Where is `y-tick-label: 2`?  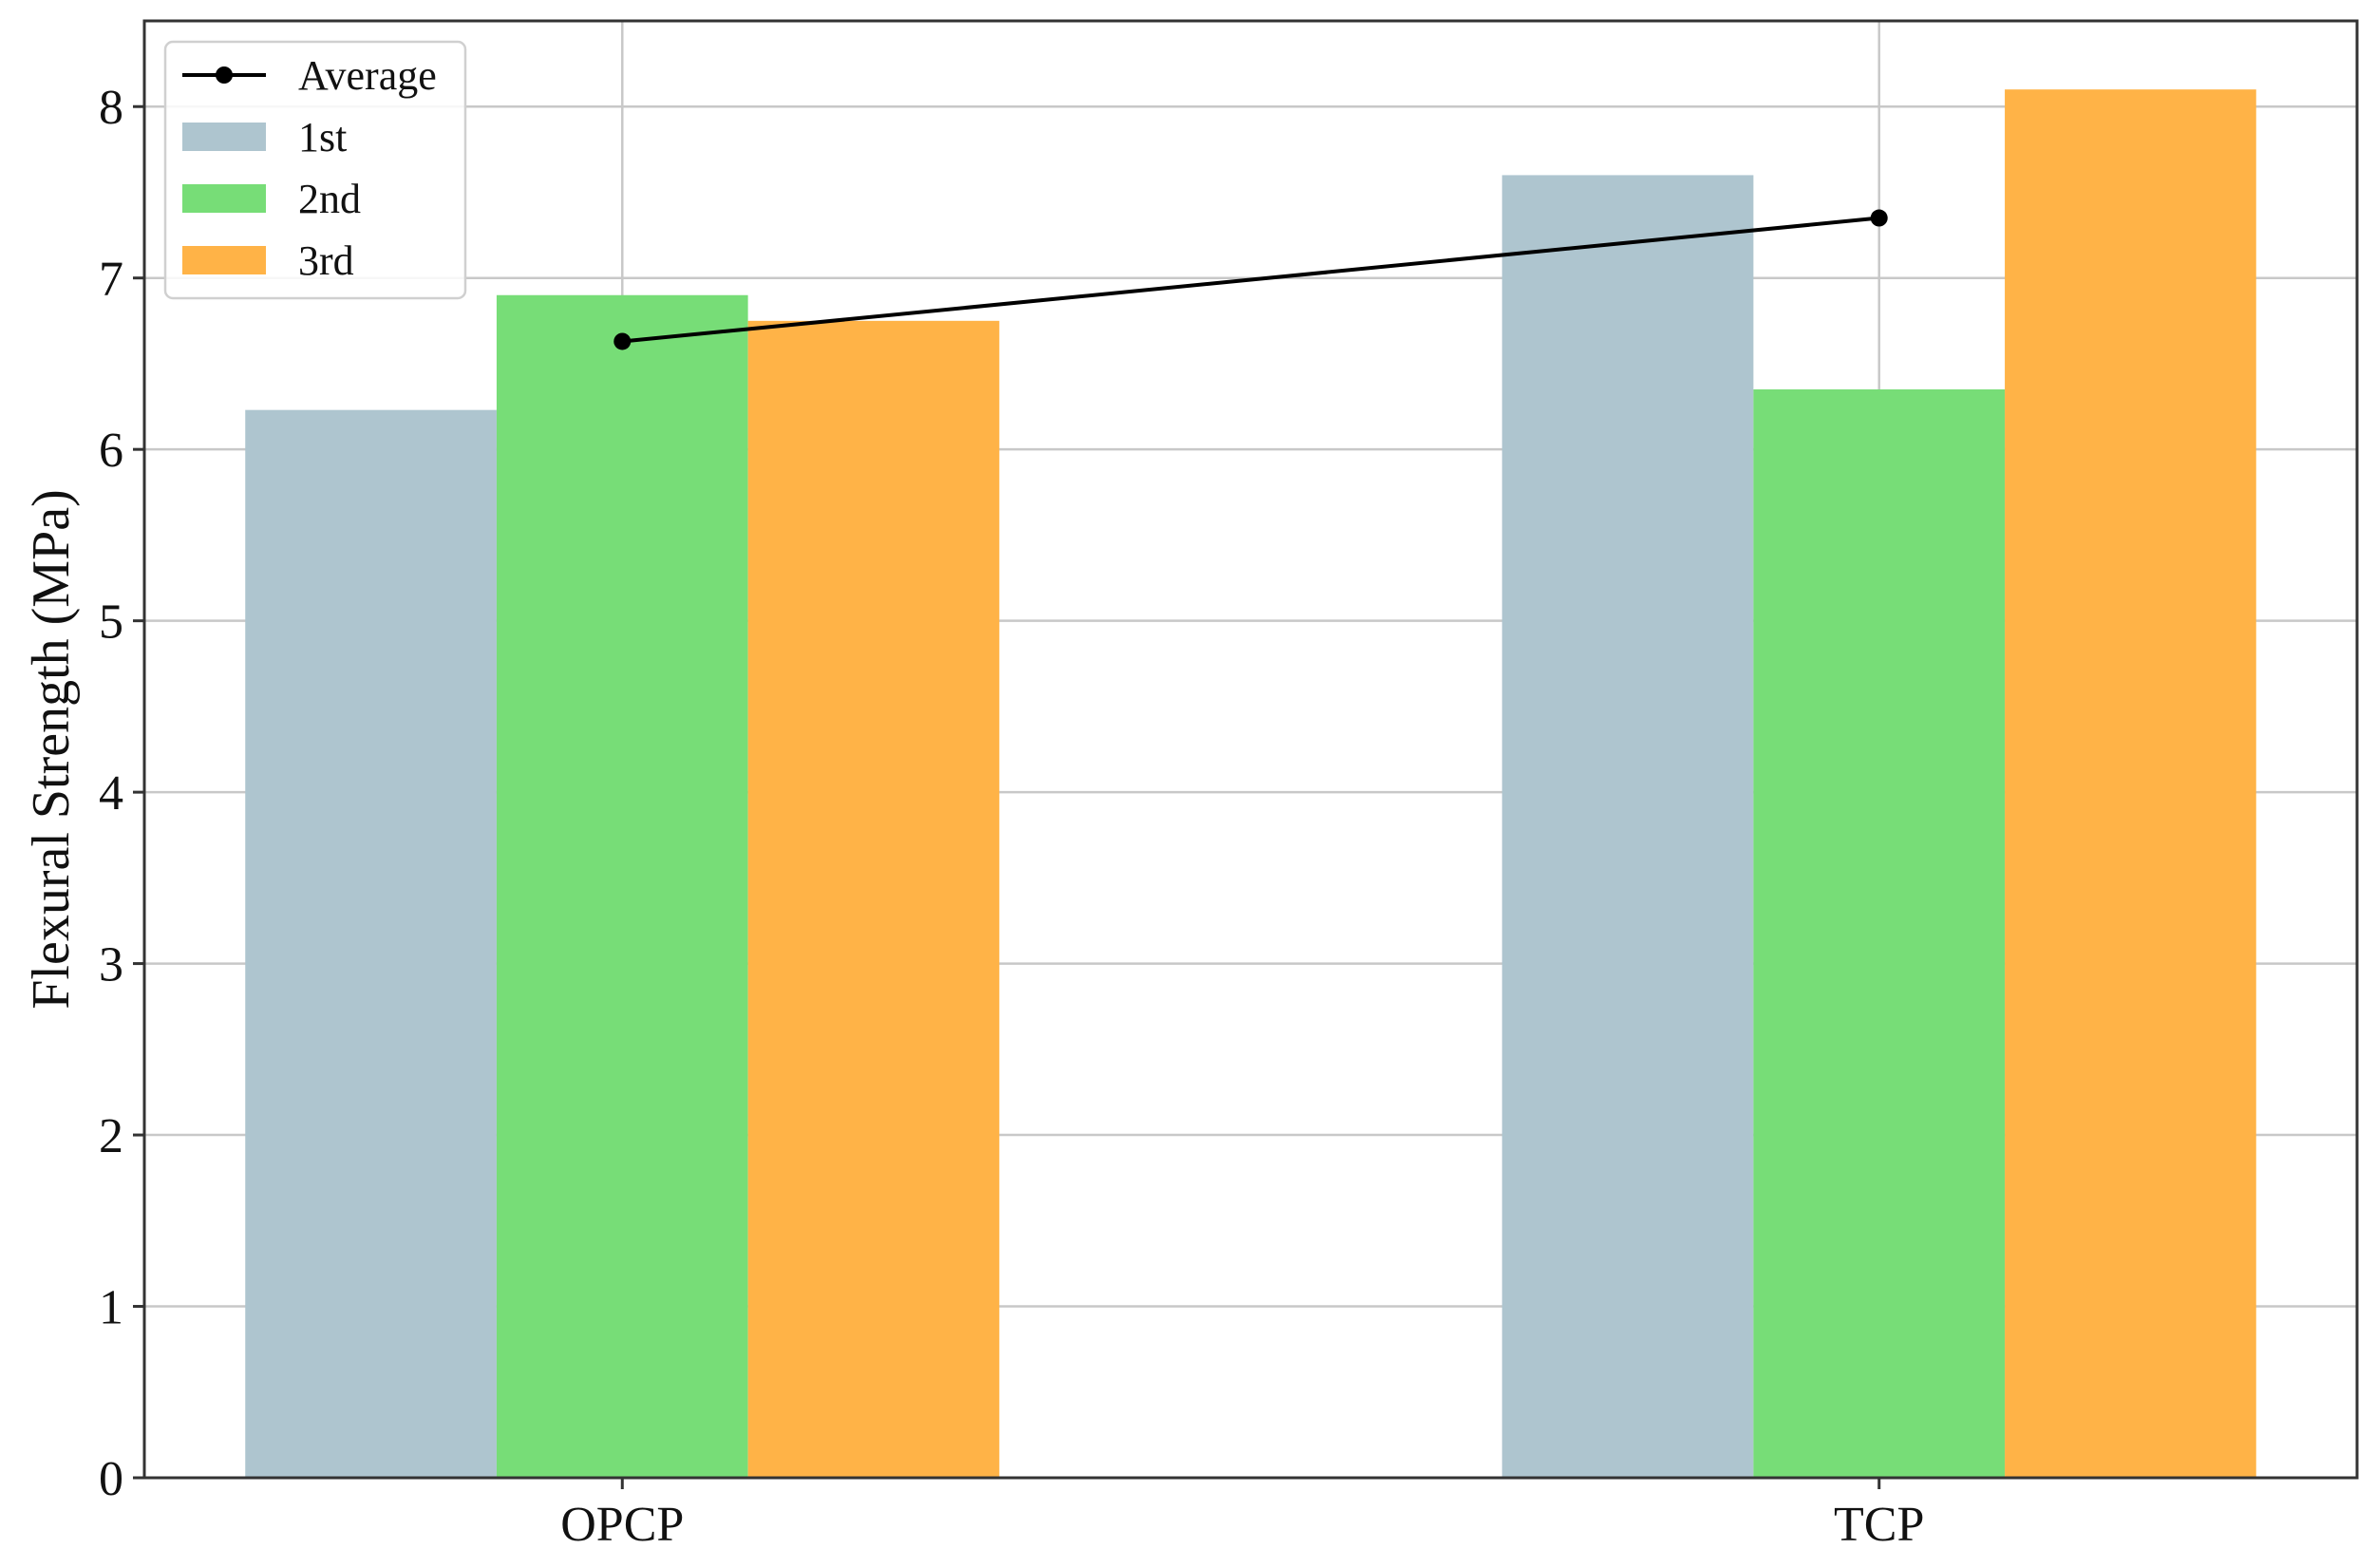
y-tick-label: 2 is located at coordinates (111, 1136).